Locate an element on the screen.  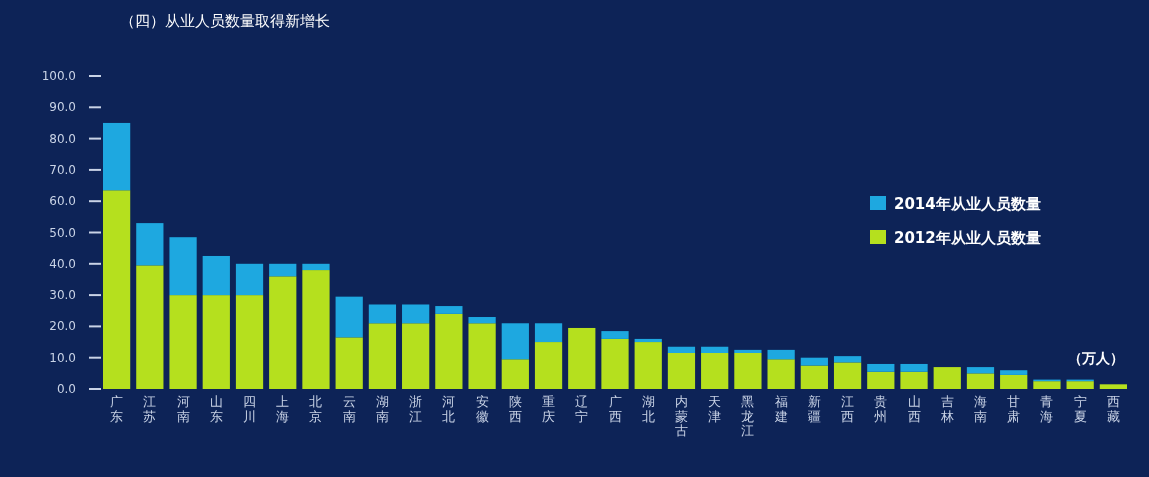
x-tick-label: 北京 is located at coordinates (316, 409).